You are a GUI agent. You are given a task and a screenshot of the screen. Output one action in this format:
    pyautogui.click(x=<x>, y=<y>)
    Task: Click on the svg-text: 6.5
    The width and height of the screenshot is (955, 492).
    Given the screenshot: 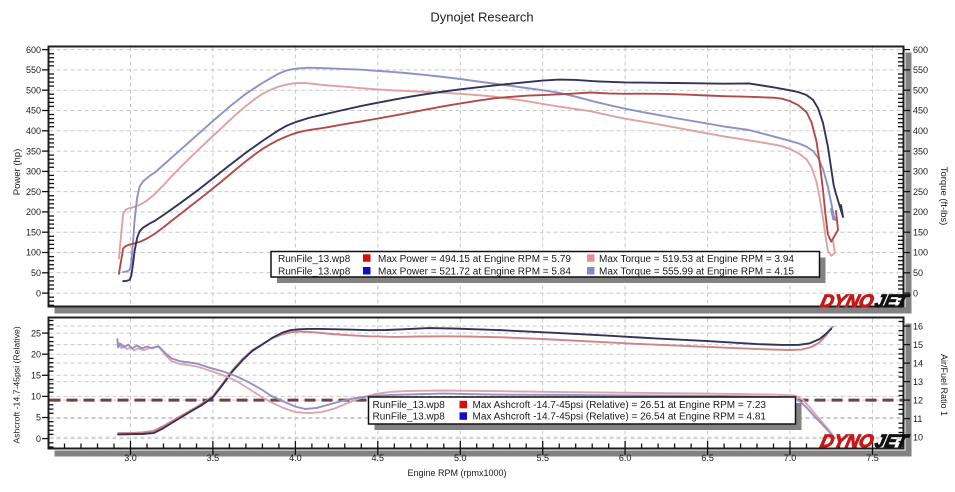 What is the action you would take?
    pyautogui.click(x=707, y=458)
    